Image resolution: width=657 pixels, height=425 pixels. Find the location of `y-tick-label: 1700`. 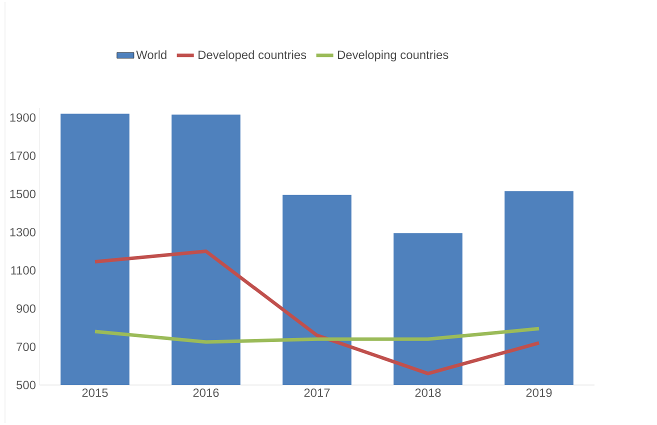

y-tick-label: 1700 is located at coordinates (23, 156).